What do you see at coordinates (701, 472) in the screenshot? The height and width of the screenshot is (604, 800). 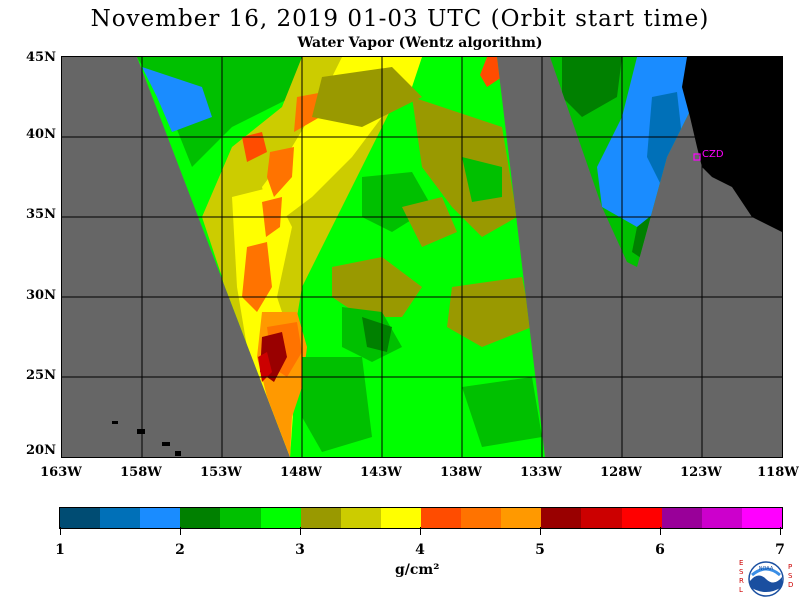 I see `lon-label-123w: 123W` at bounding box center [701, 472].